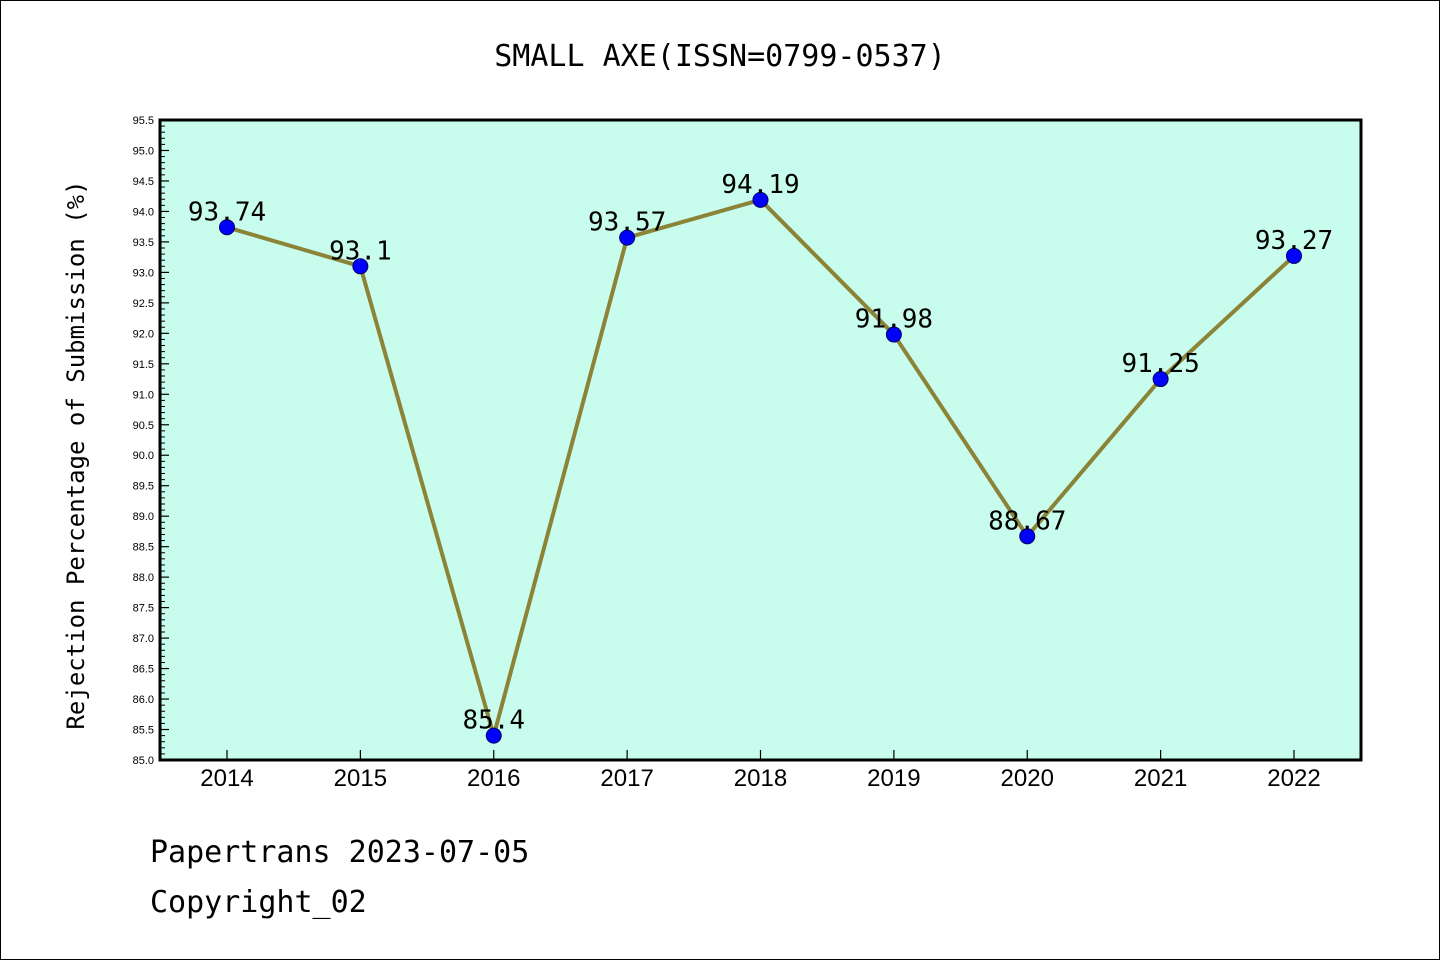  What do you see at coordinates (143, 761) in the screenshot?
I see `y-tick-label: 85.0` at bounding box center [143, 761].